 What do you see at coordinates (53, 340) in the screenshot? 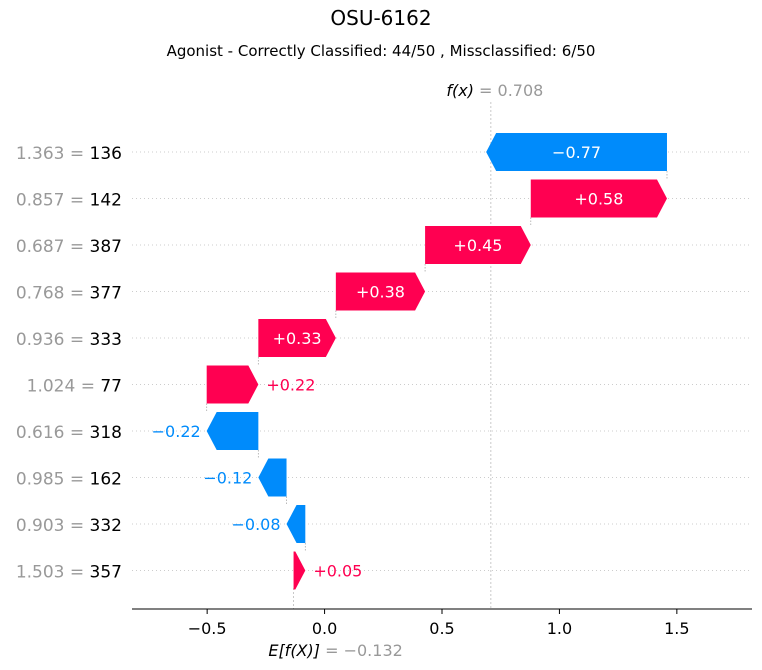
I see `feature-value: 0.936 =` at bounding box center [53, 340].